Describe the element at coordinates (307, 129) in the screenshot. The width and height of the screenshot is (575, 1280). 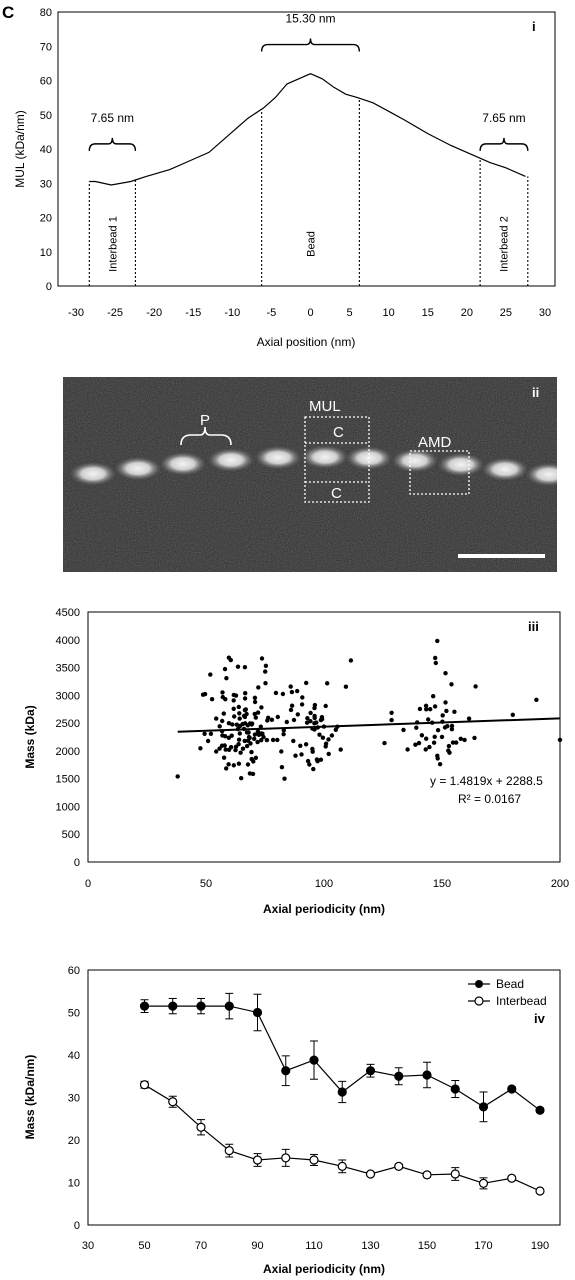
I see `mul-profile-line` at that location.